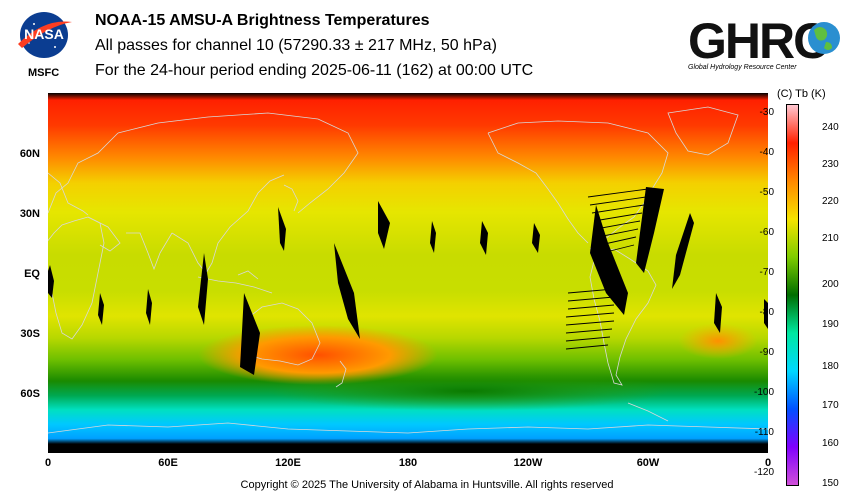 The image size is (854, 502). What do you see at coordinates (830, 366) in the screenshot?
I see `colorbar-k-tick: 180` at bounding box center [830, 366].